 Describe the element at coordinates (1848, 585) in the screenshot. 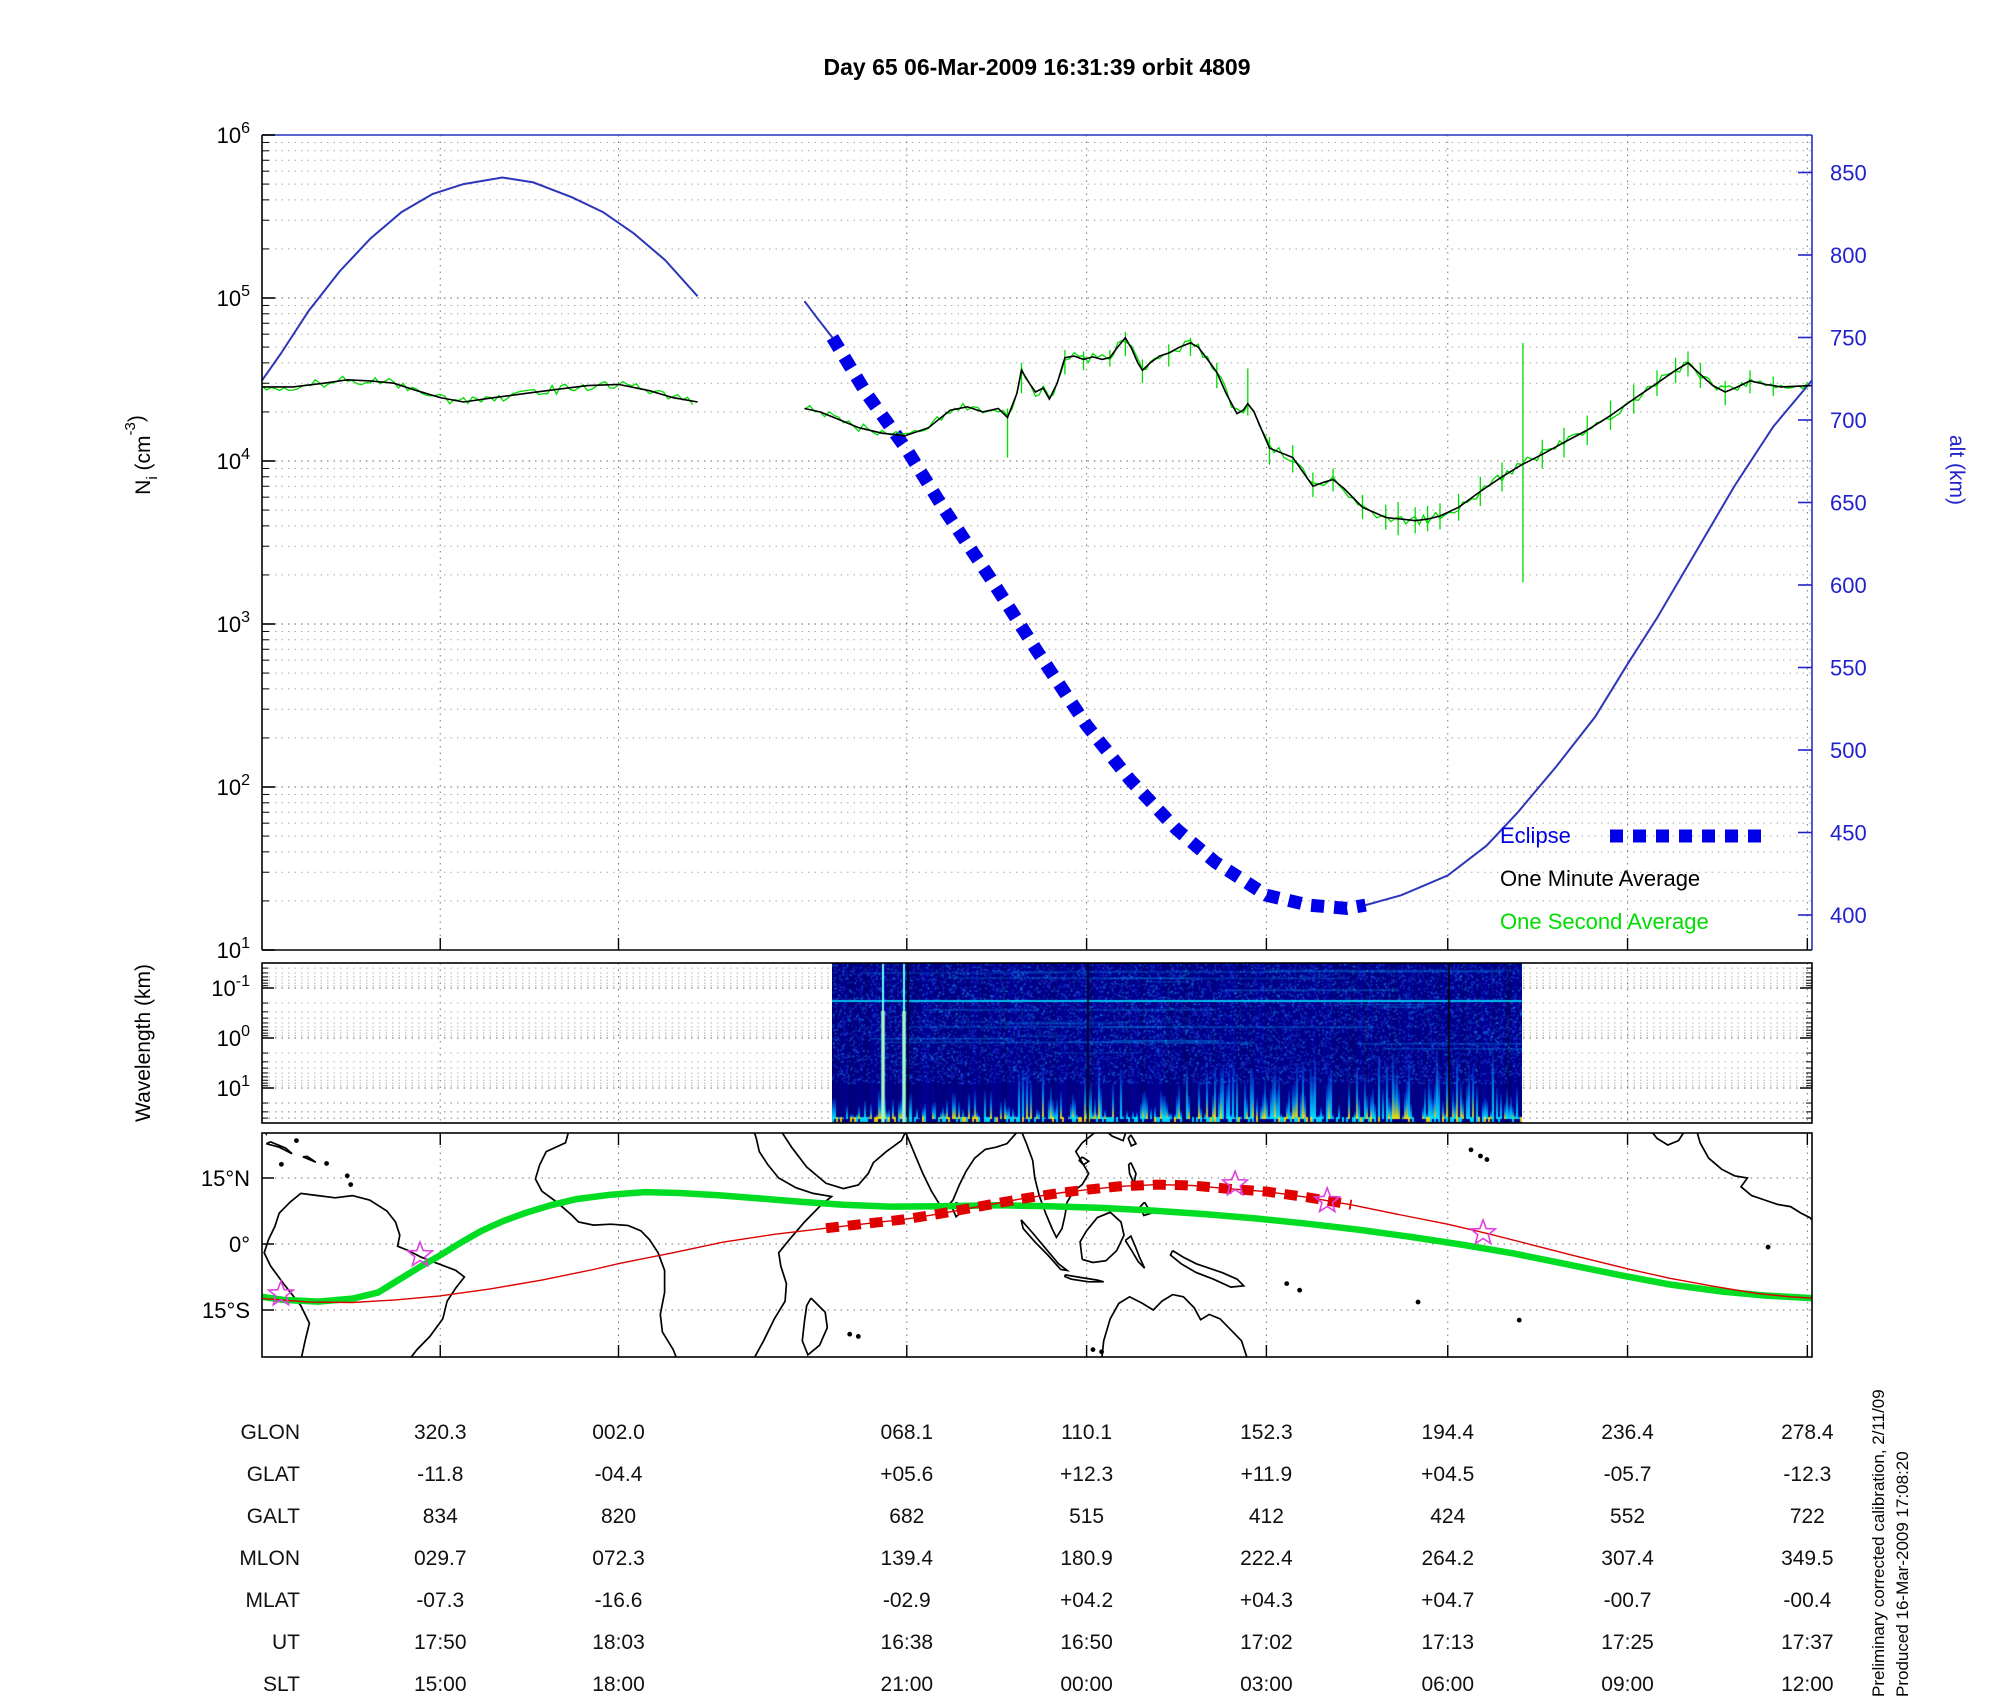

I see `alt-tick-label: 600` at that location.